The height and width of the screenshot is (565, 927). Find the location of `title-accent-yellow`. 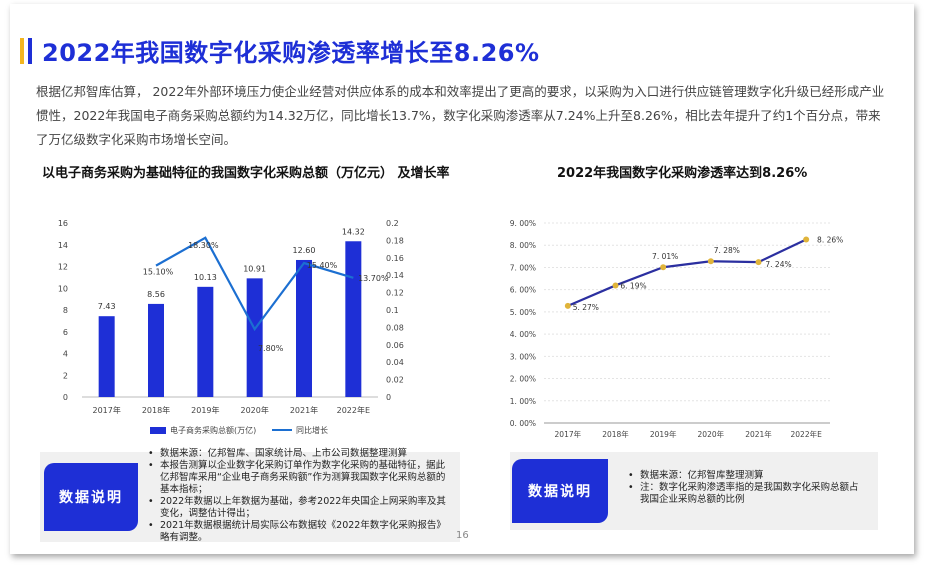

title-accent-yellow is located at coordinates (22, 51).